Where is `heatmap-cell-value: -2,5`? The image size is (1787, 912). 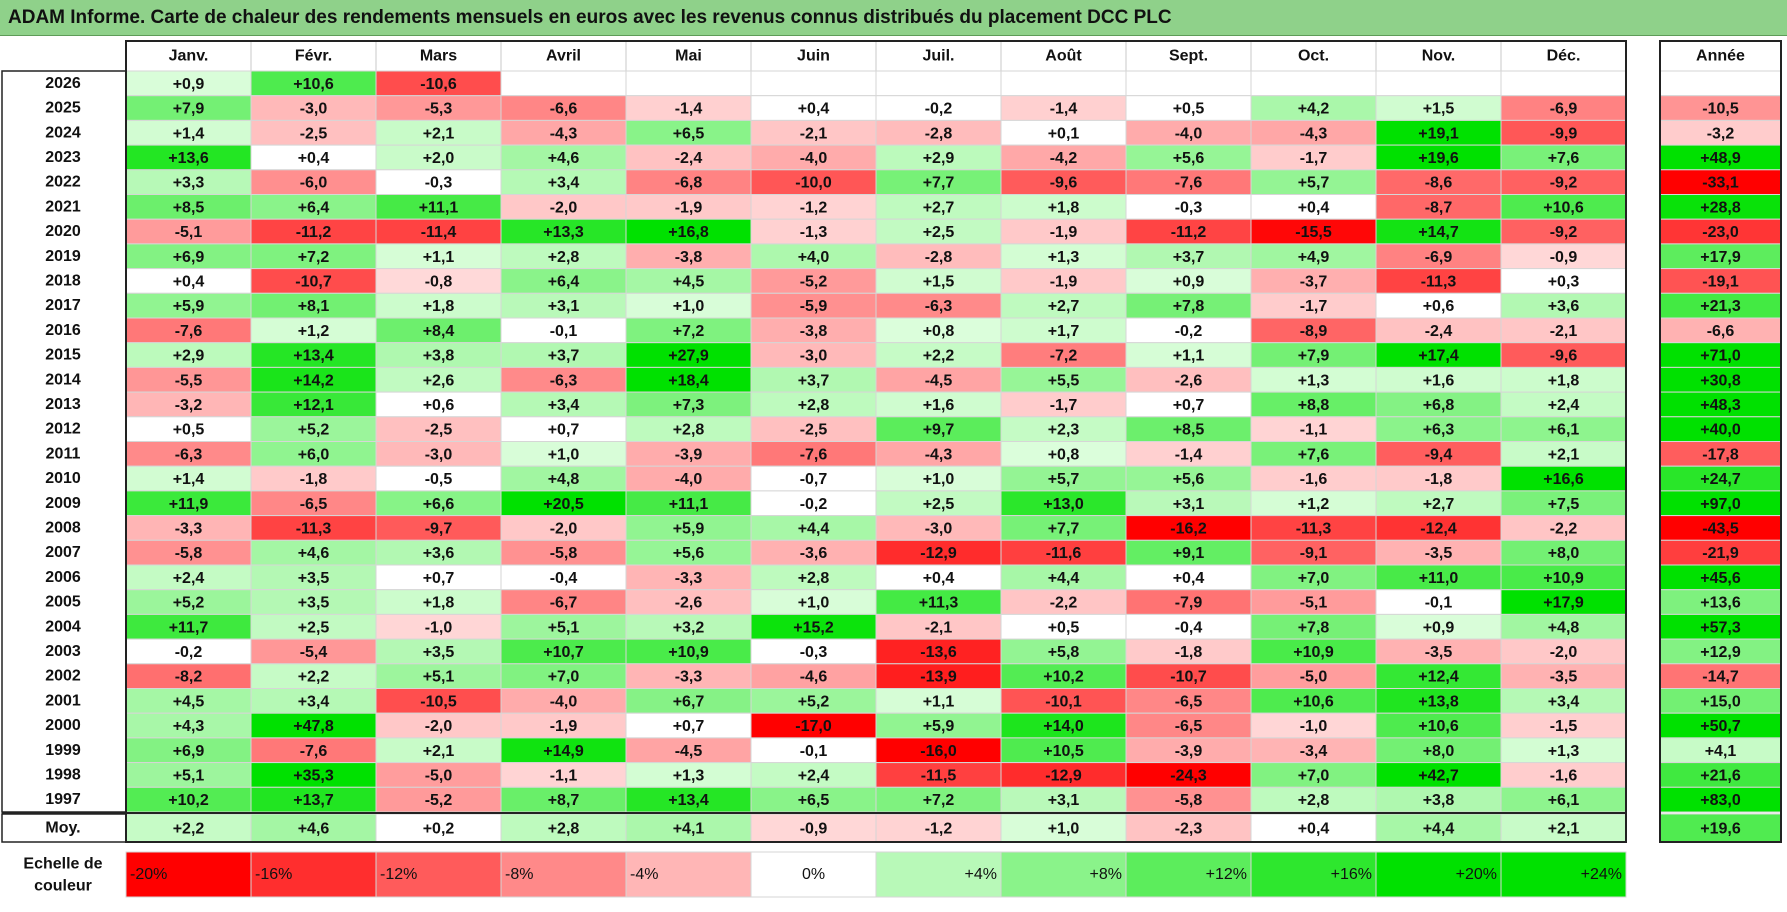 heatmap-cell-value: -2,5 is located at coordinates (439, 430).